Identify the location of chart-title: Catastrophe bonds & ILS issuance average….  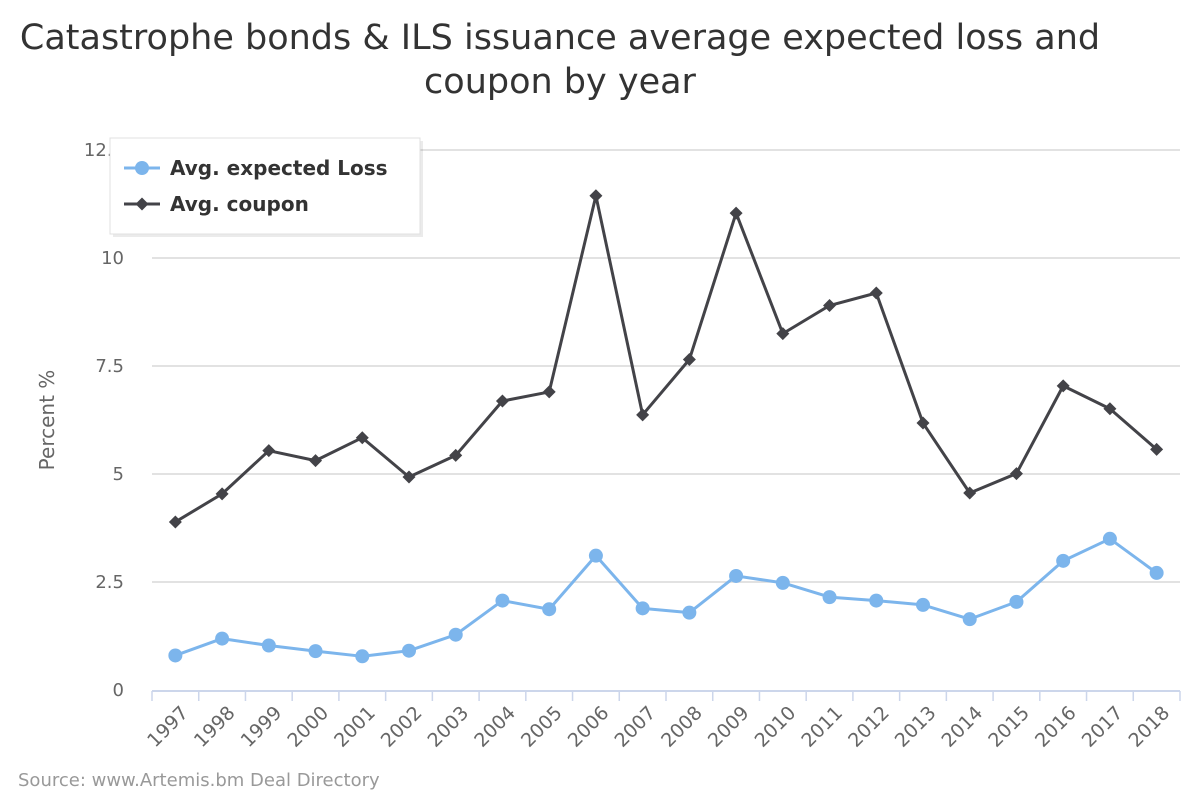
(560, 60).